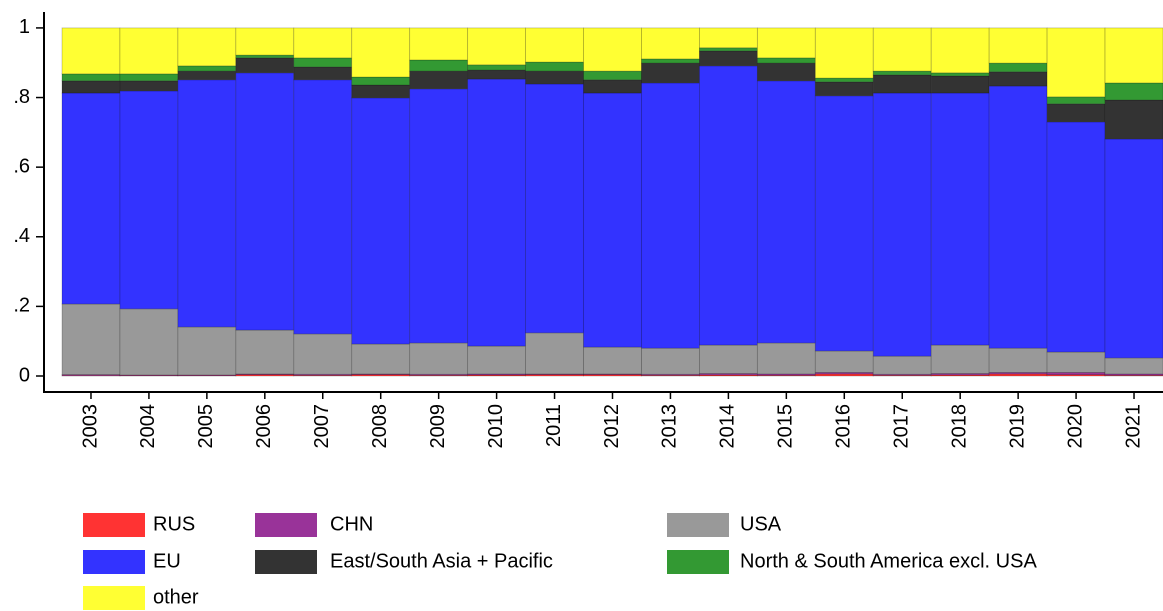  What do you see at coordinates (21, 306) in the screenshot?
I see `y-tick-label: .2` at bounding box center [21, 306].